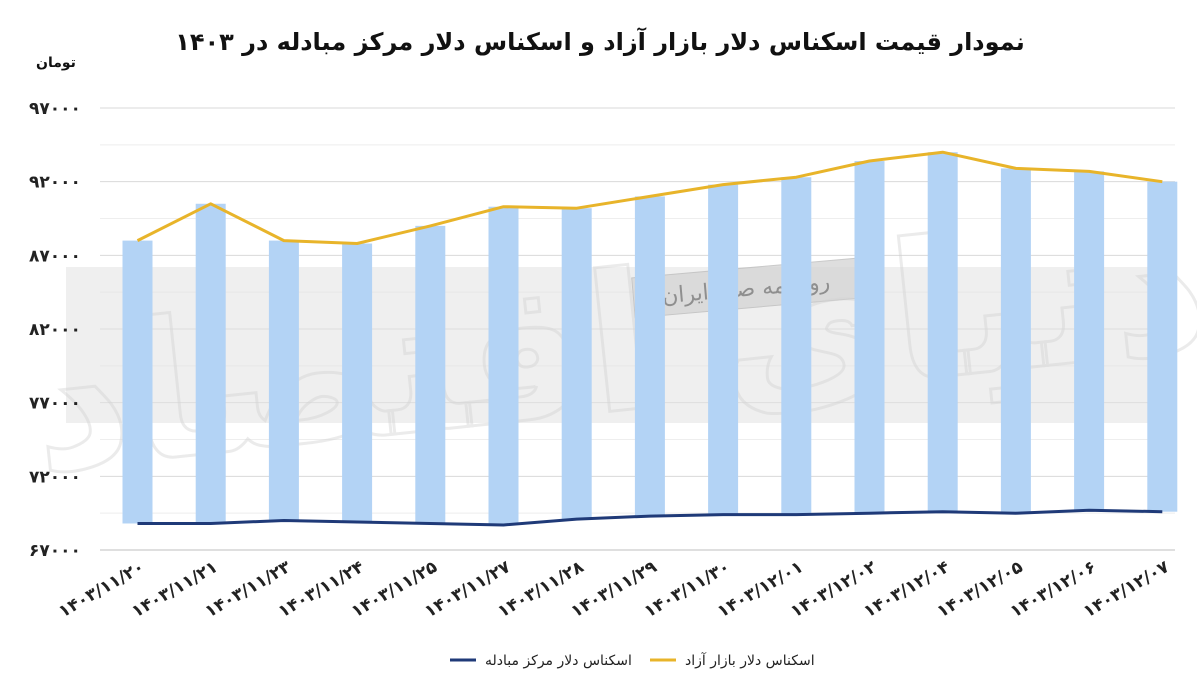 Image resolution: width=1197 pixels, height=679 pixels. I want to click on legend-label: اسکناس دلار بازار آزاد, so click(750, 660).